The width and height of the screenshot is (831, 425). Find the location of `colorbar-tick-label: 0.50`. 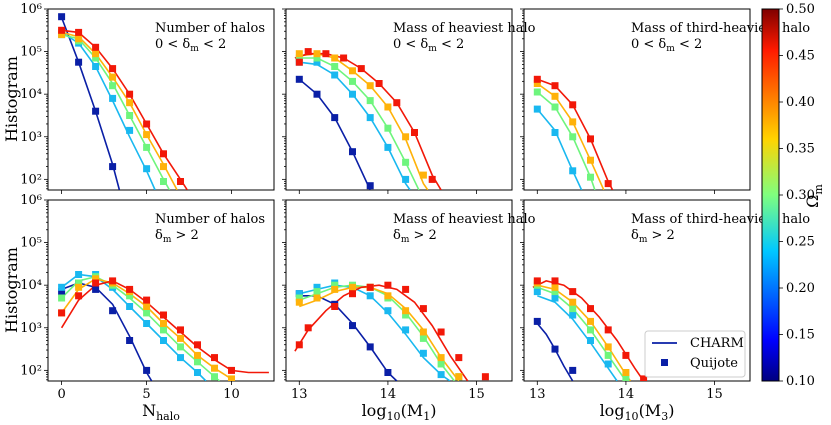

colorbar-tick-label: 0.50 is located at coordinates (800, 9).